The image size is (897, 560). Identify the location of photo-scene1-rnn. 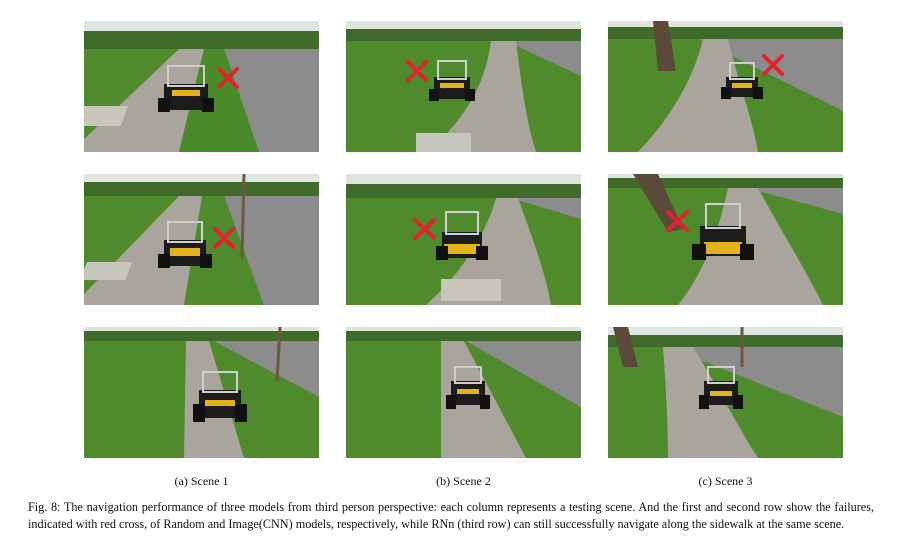
(201, 392).